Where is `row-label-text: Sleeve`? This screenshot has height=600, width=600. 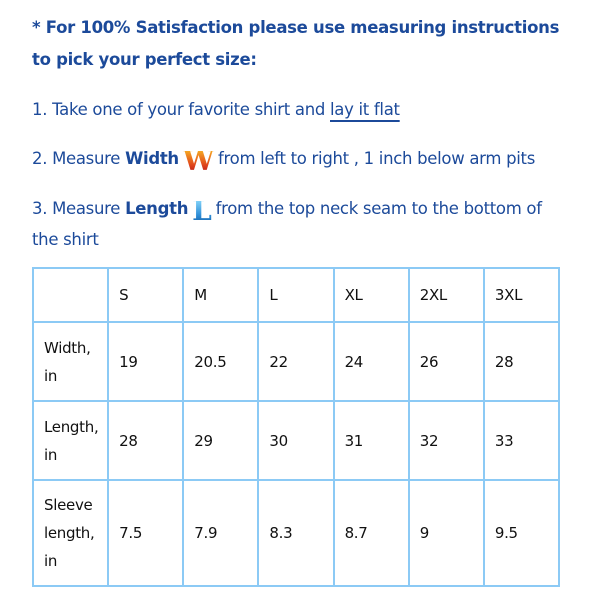
row-label-text: Sleeve is located at coordinates (68, 505).